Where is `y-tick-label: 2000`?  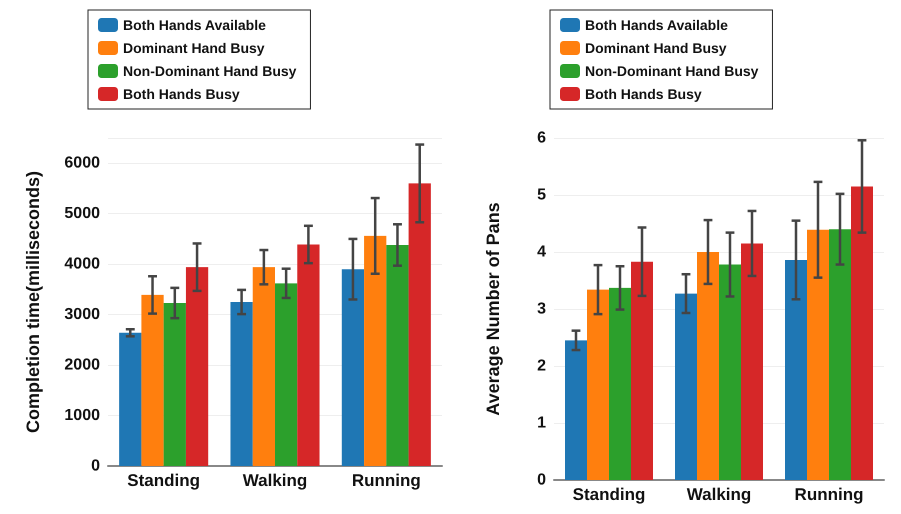
y-tick-label: 2000 is located at coordinates (82, 365).